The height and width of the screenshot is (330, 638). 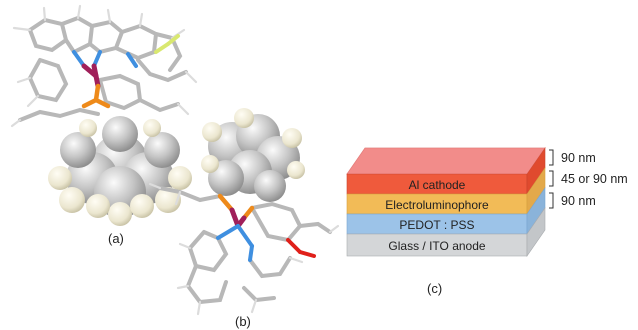 I want to click on molecule-a-sticks, so click(x=104, y=66).